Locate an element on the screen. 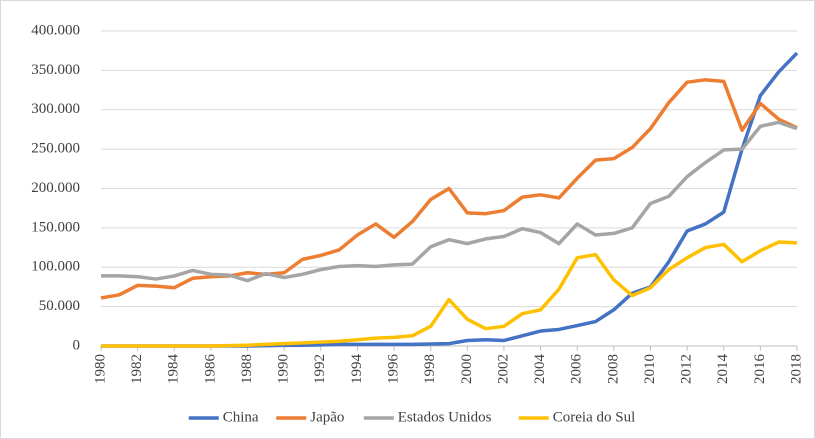  x-tick-label: 2004 is located at coordinates (540, 369).